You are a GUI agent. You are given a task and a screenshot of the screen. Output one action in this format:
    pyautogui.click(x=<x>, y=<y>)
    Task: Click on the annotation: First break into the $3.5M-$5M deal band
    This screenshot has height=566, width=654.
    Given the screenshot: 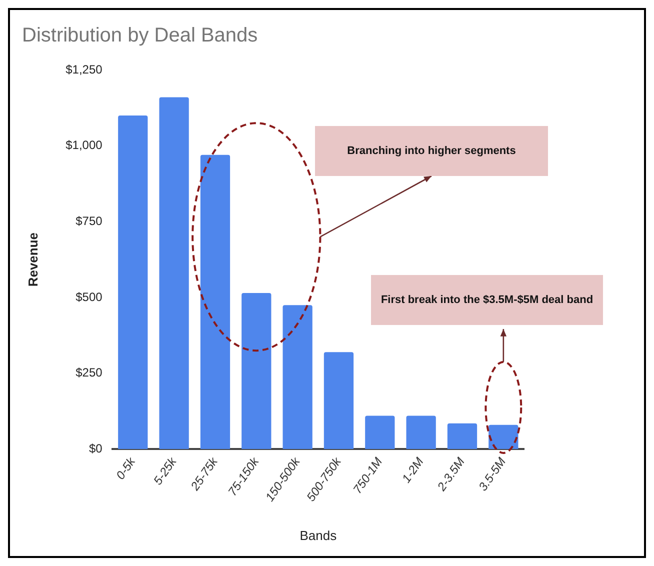 What is the action you would take?
    pyautogui.click(x=487, y=300)
    